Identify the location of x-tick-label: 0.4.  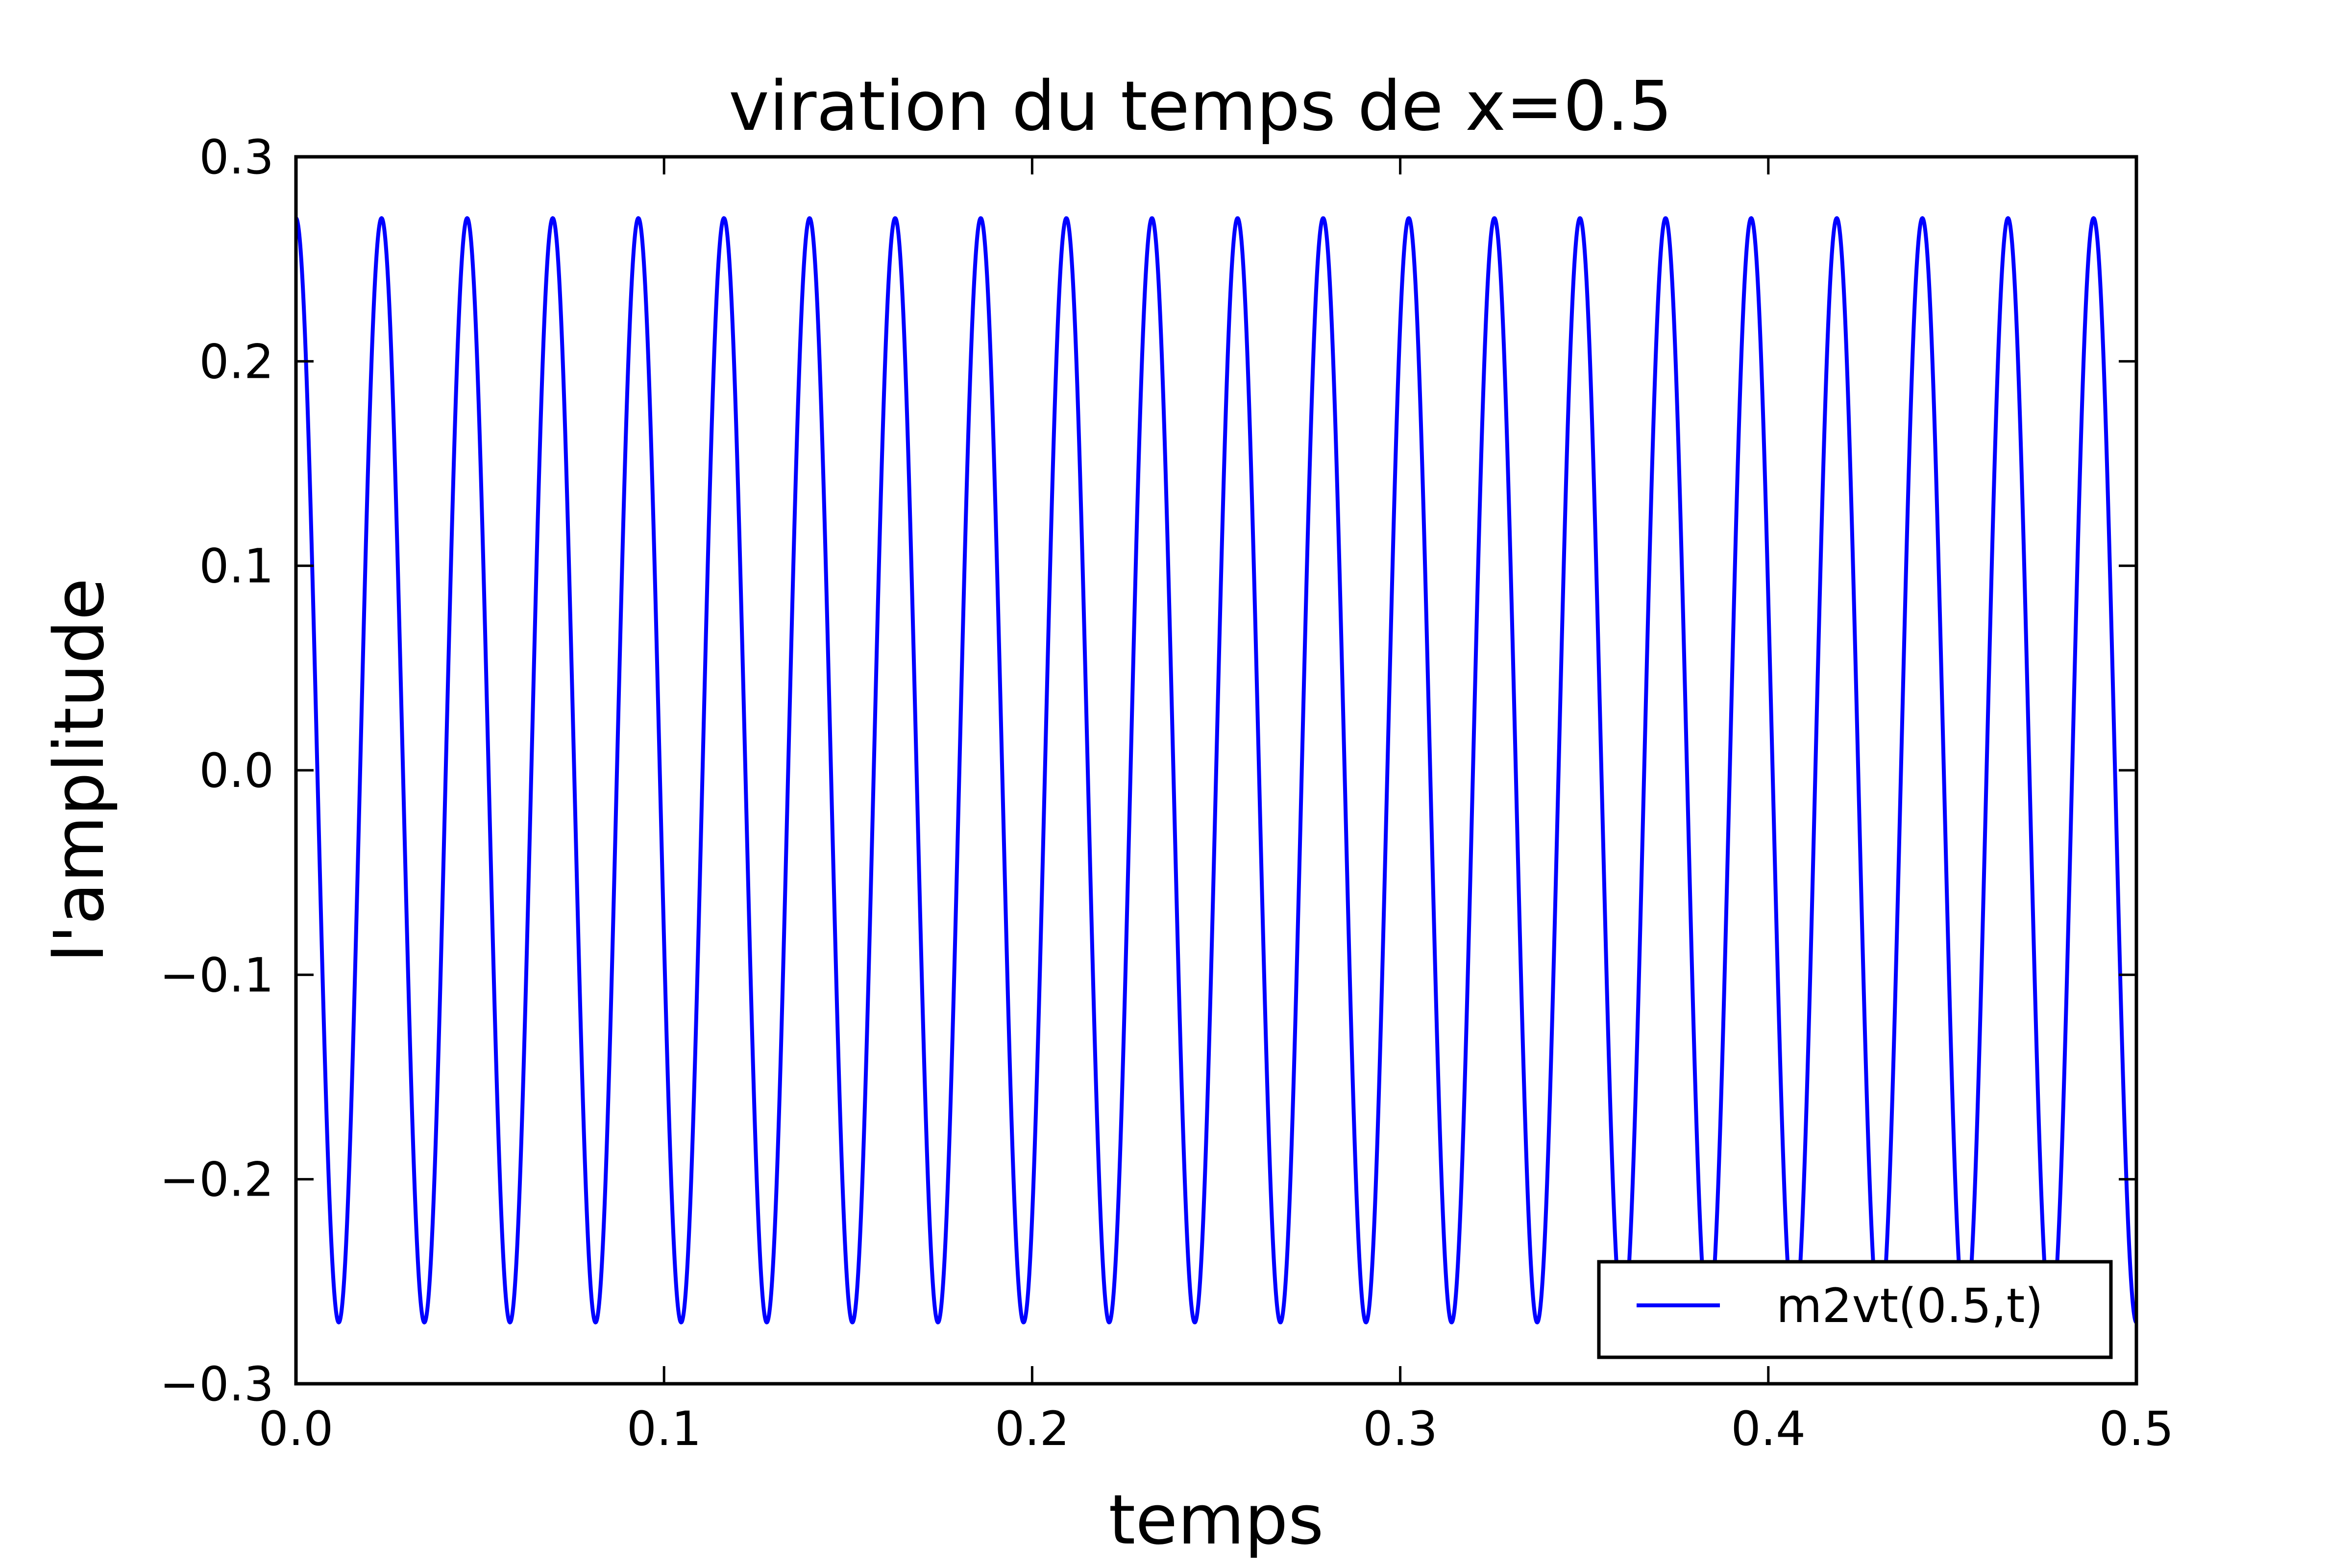
(1768, 1428).